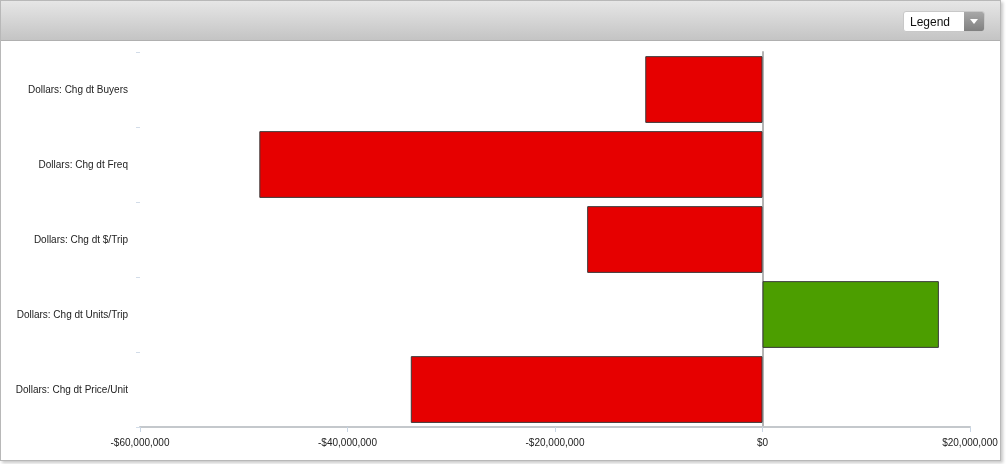  Describe the element at coordinates (348, 442) in the screenshot. I see `x-tick-label: -$40,000,000` at that location.